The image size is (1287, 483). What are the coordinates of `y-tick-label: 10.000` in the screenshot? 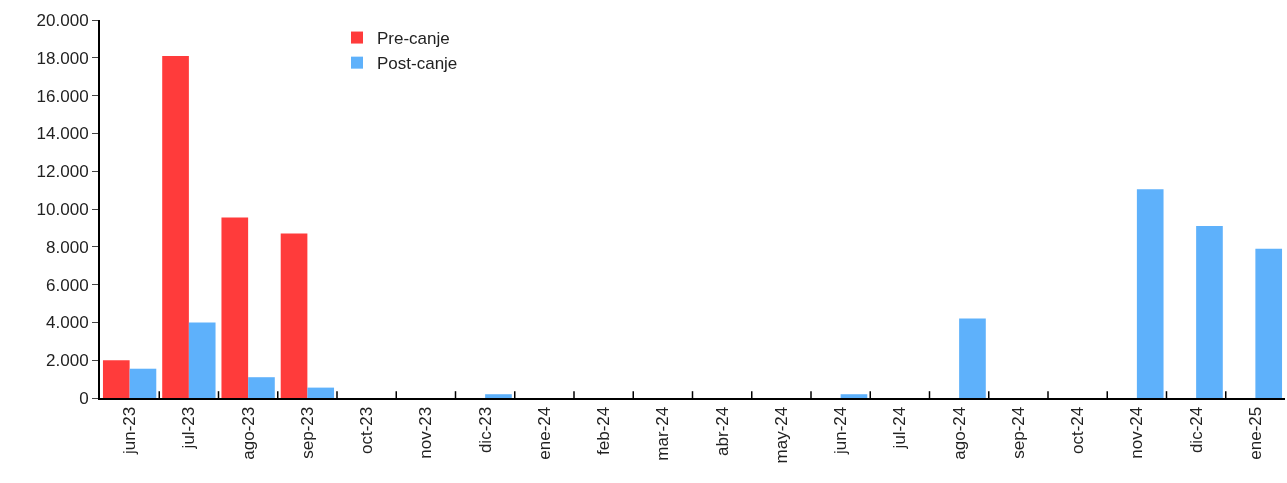 It's located at (62, 209).